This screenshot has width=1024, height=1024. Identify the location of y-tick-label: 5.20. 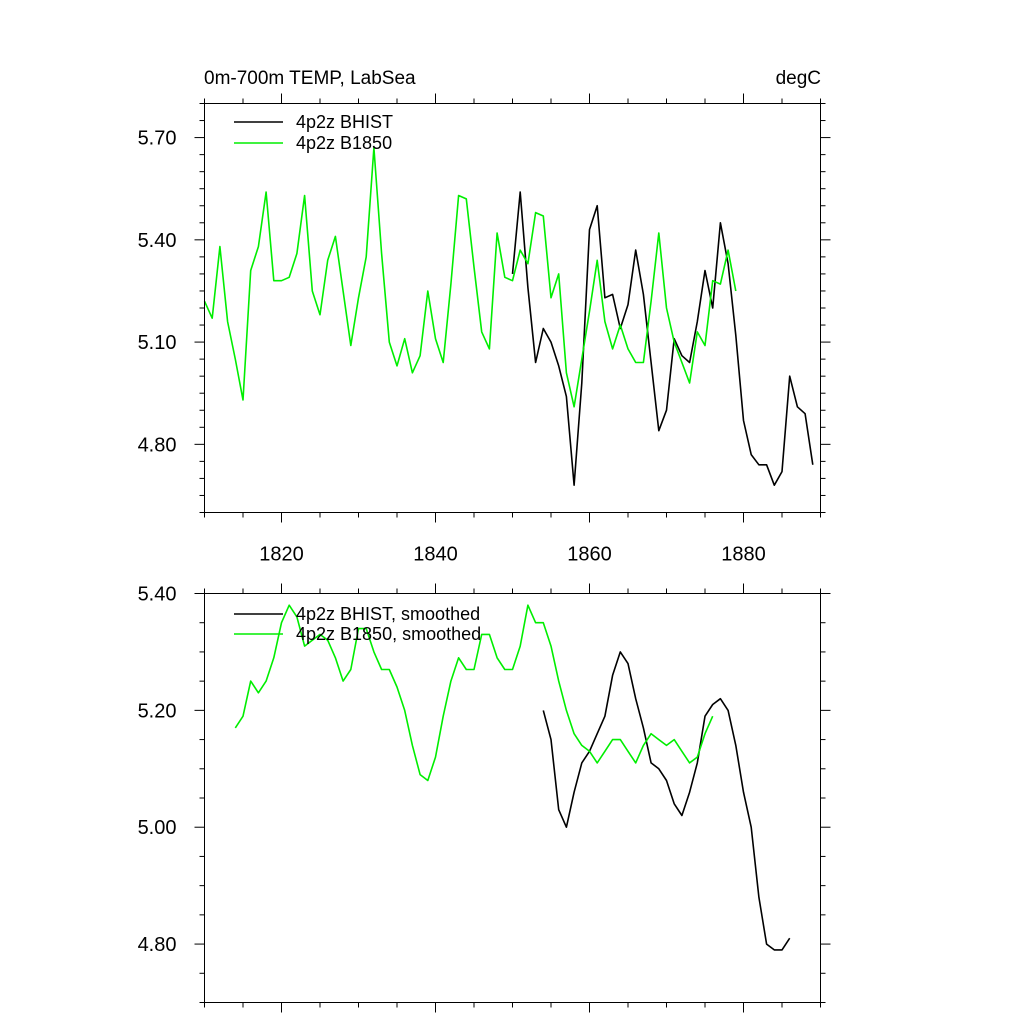
(157, 711).